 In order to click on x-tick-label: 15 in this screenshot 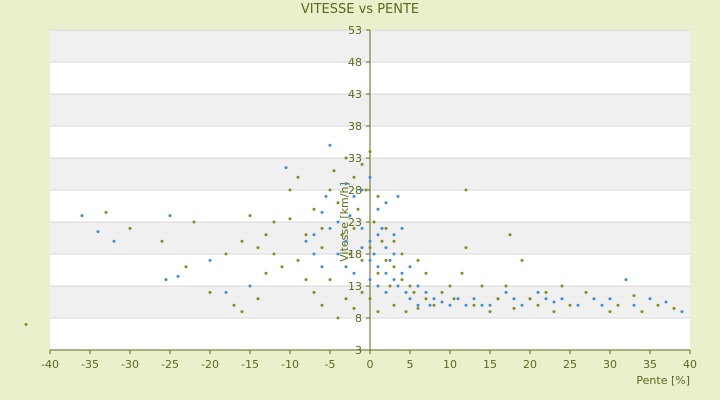, I will do `click(490, 364)`.